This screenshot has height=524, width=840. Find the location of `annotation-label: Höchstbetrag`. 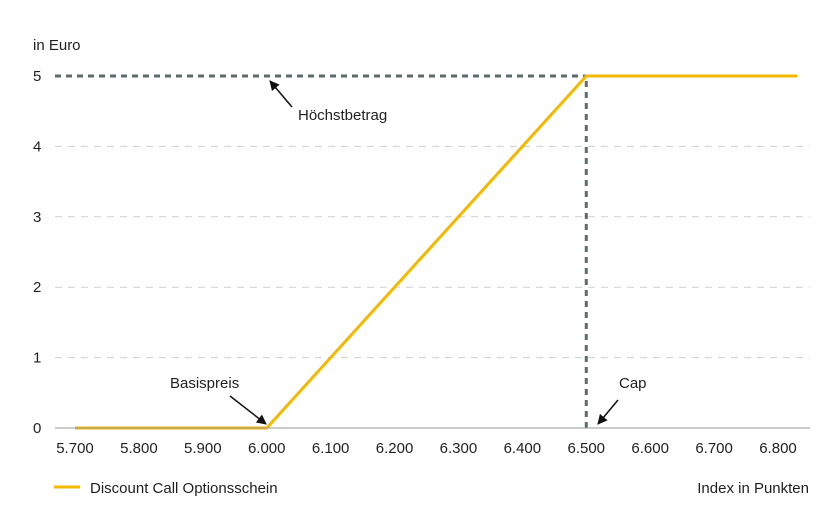

annotation-label: Höchstbetrag is located at coordinates (342, 115).